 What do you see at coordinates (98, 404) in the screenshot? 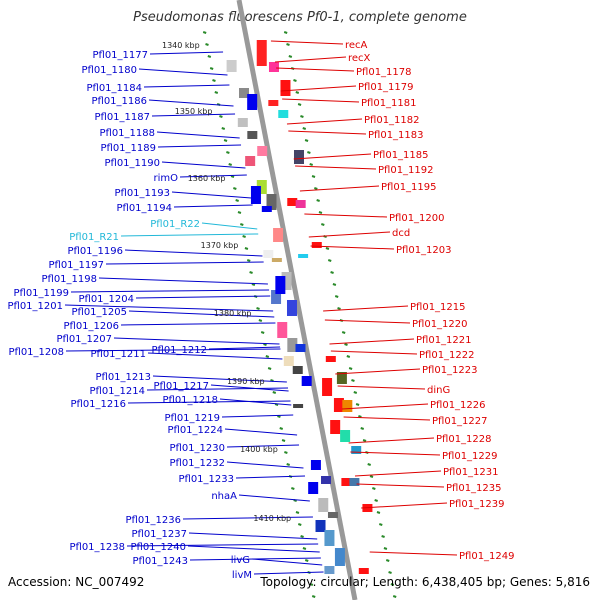
I see `gene-label-left: Pfl01_1216` at bounding box center [98, 404].